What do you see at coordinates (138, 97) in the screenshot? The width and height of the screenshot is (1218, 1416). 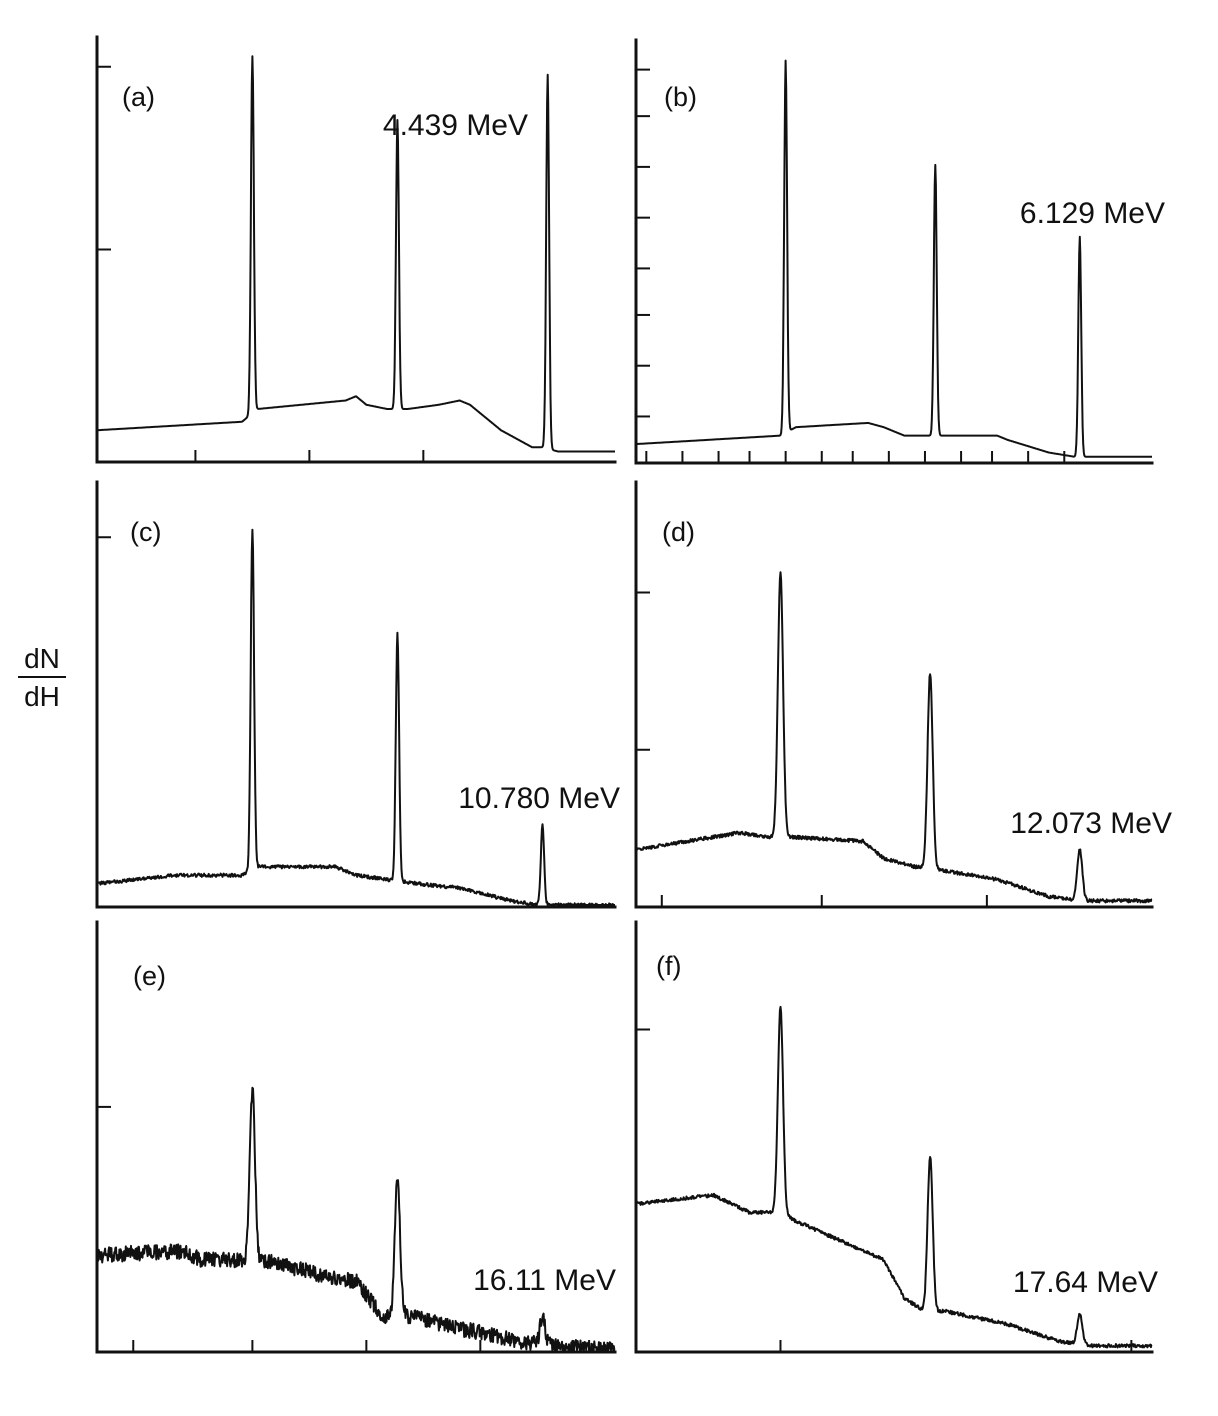 I see `panel-label-a: (a)` at bounding box center [138, 97].